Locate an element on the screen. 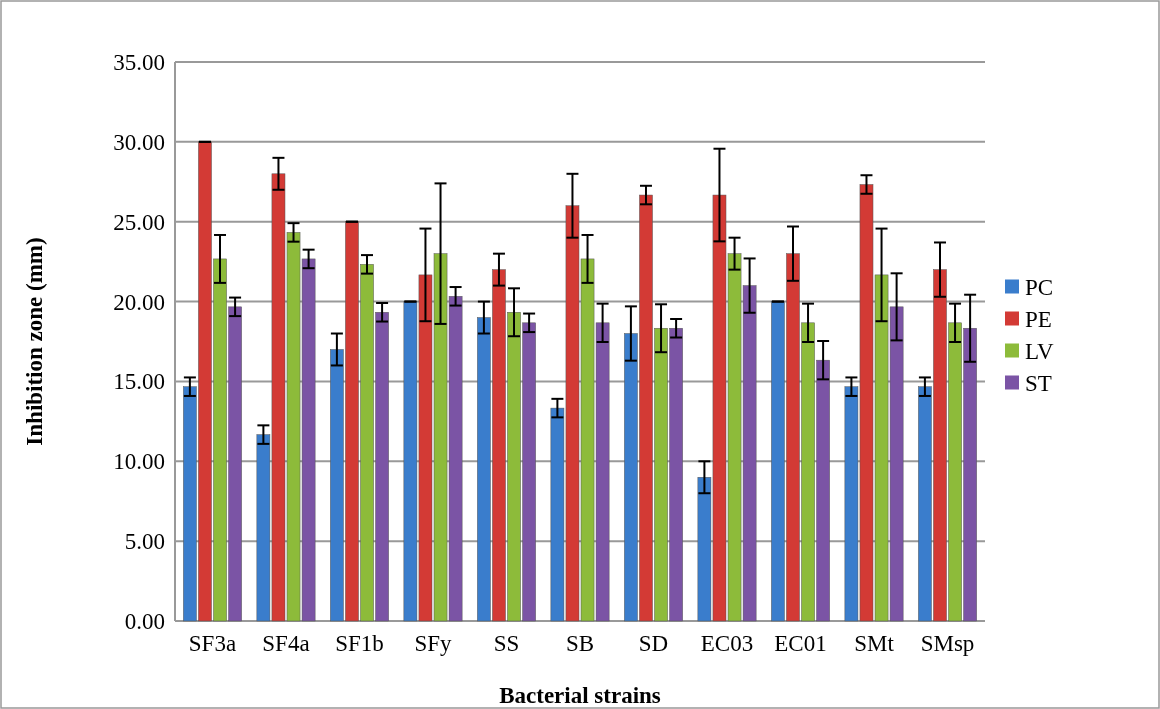 The width and height of the screenshot is (1160, 709). legend-label: ST is located at coordinates (1038, 383).